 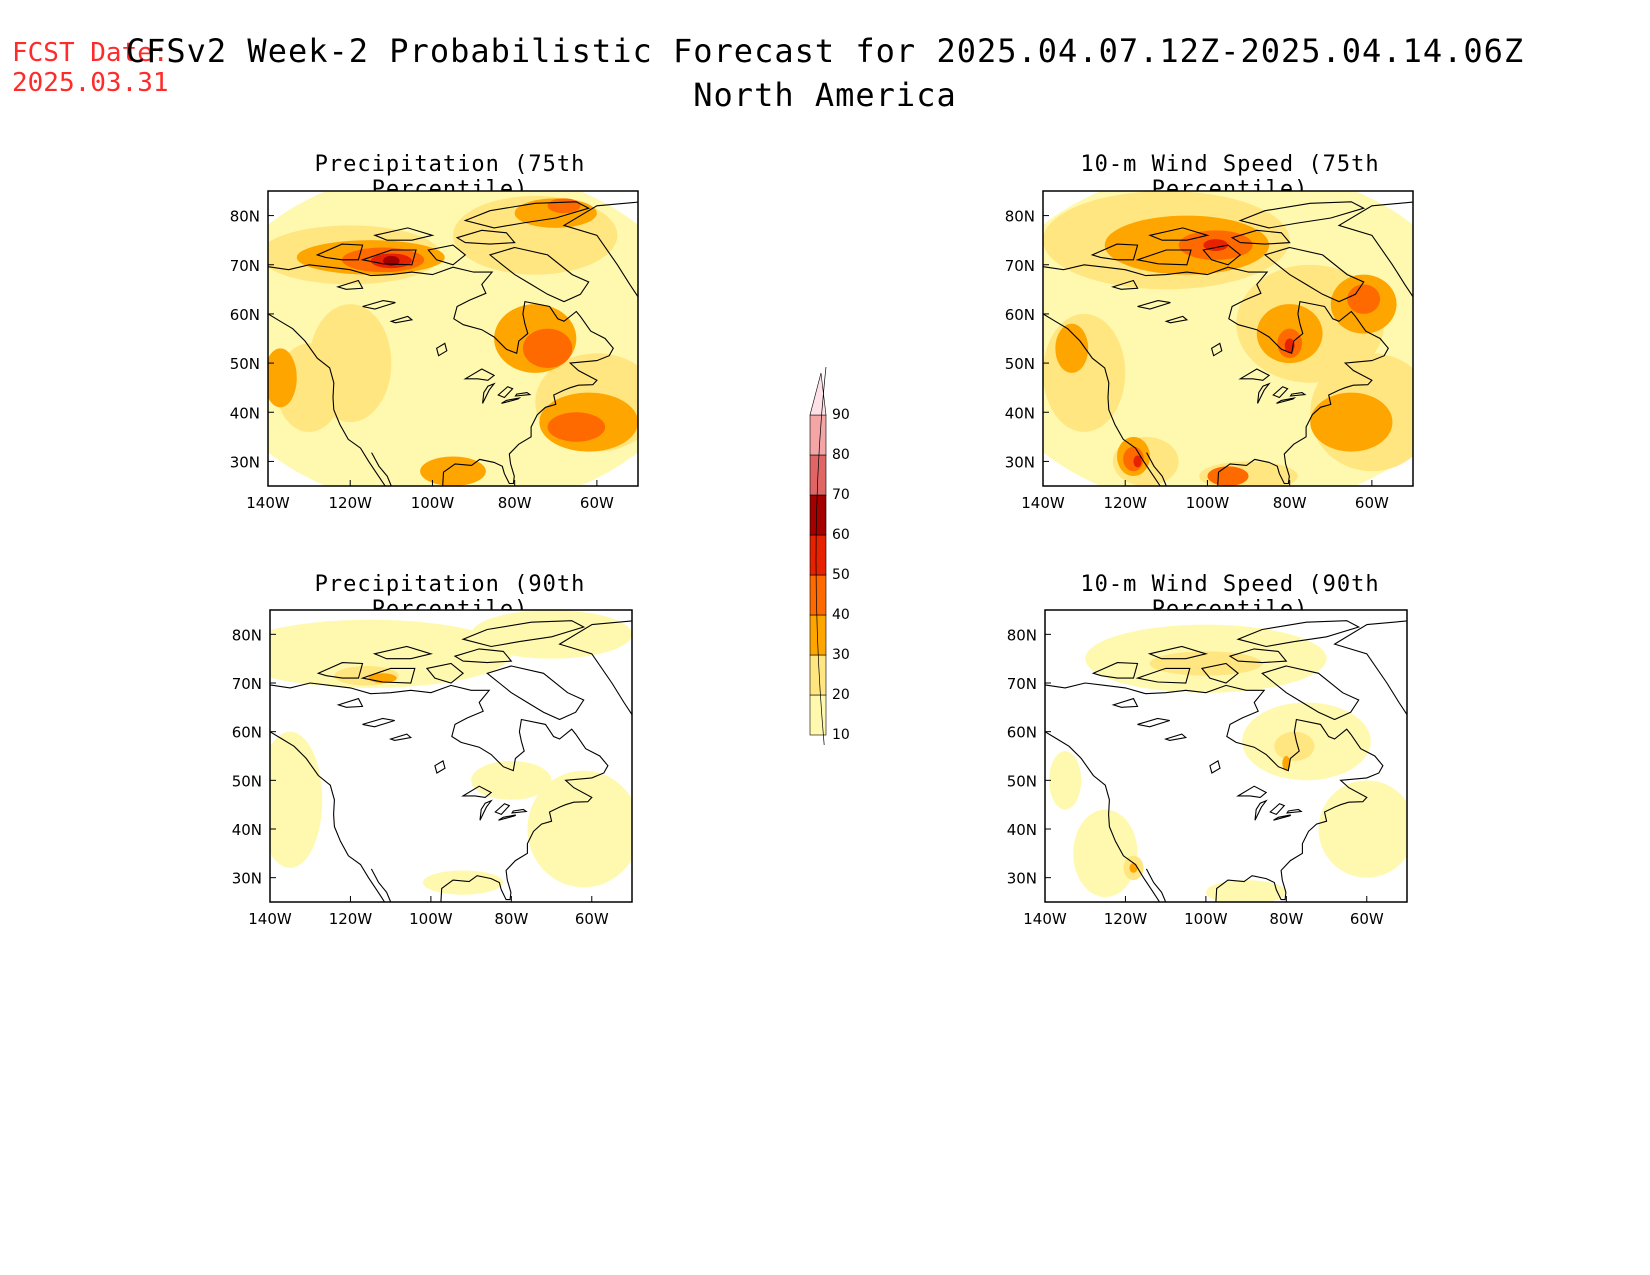 I want to click on colorbar-outline, so click(x=821, y=555).